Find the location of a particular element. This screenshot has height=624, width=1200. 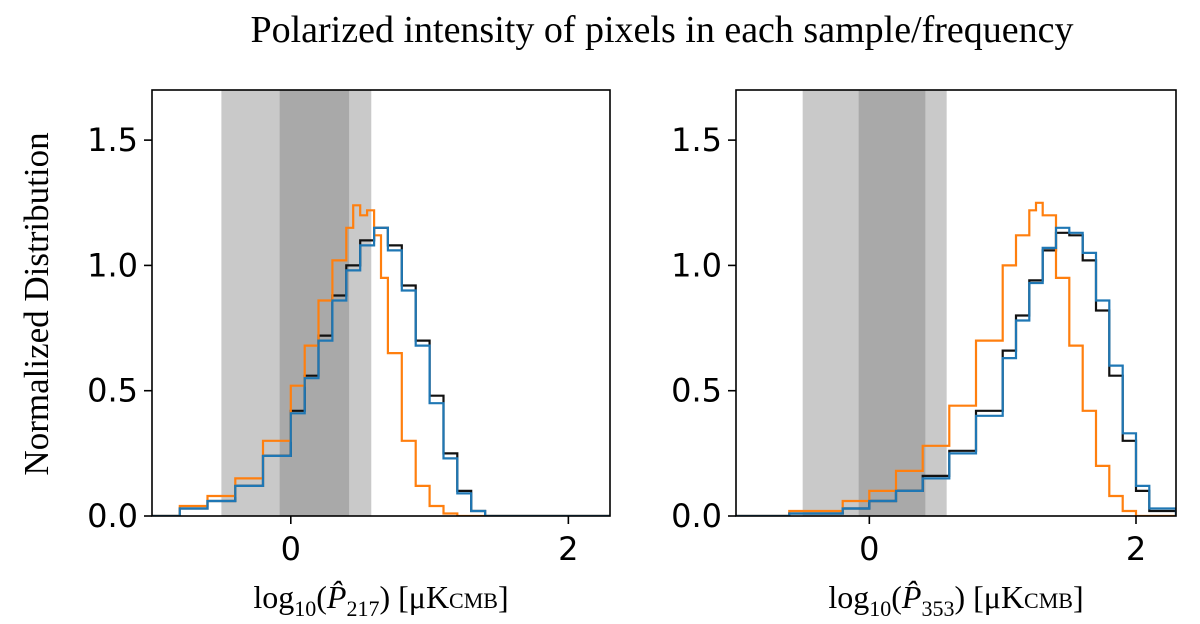

x-axis-label: log10(P̂217) [μKCMB] is located at coordinates (380, 600).